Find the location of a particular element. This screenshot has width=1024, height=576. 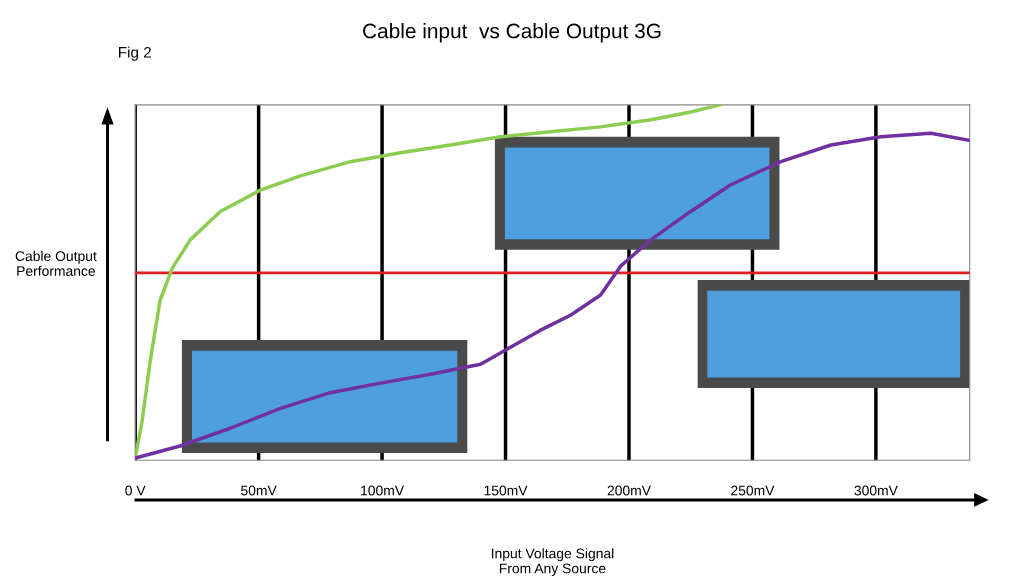

x-tick-label: 100mV is located at coordinates (383, 490).